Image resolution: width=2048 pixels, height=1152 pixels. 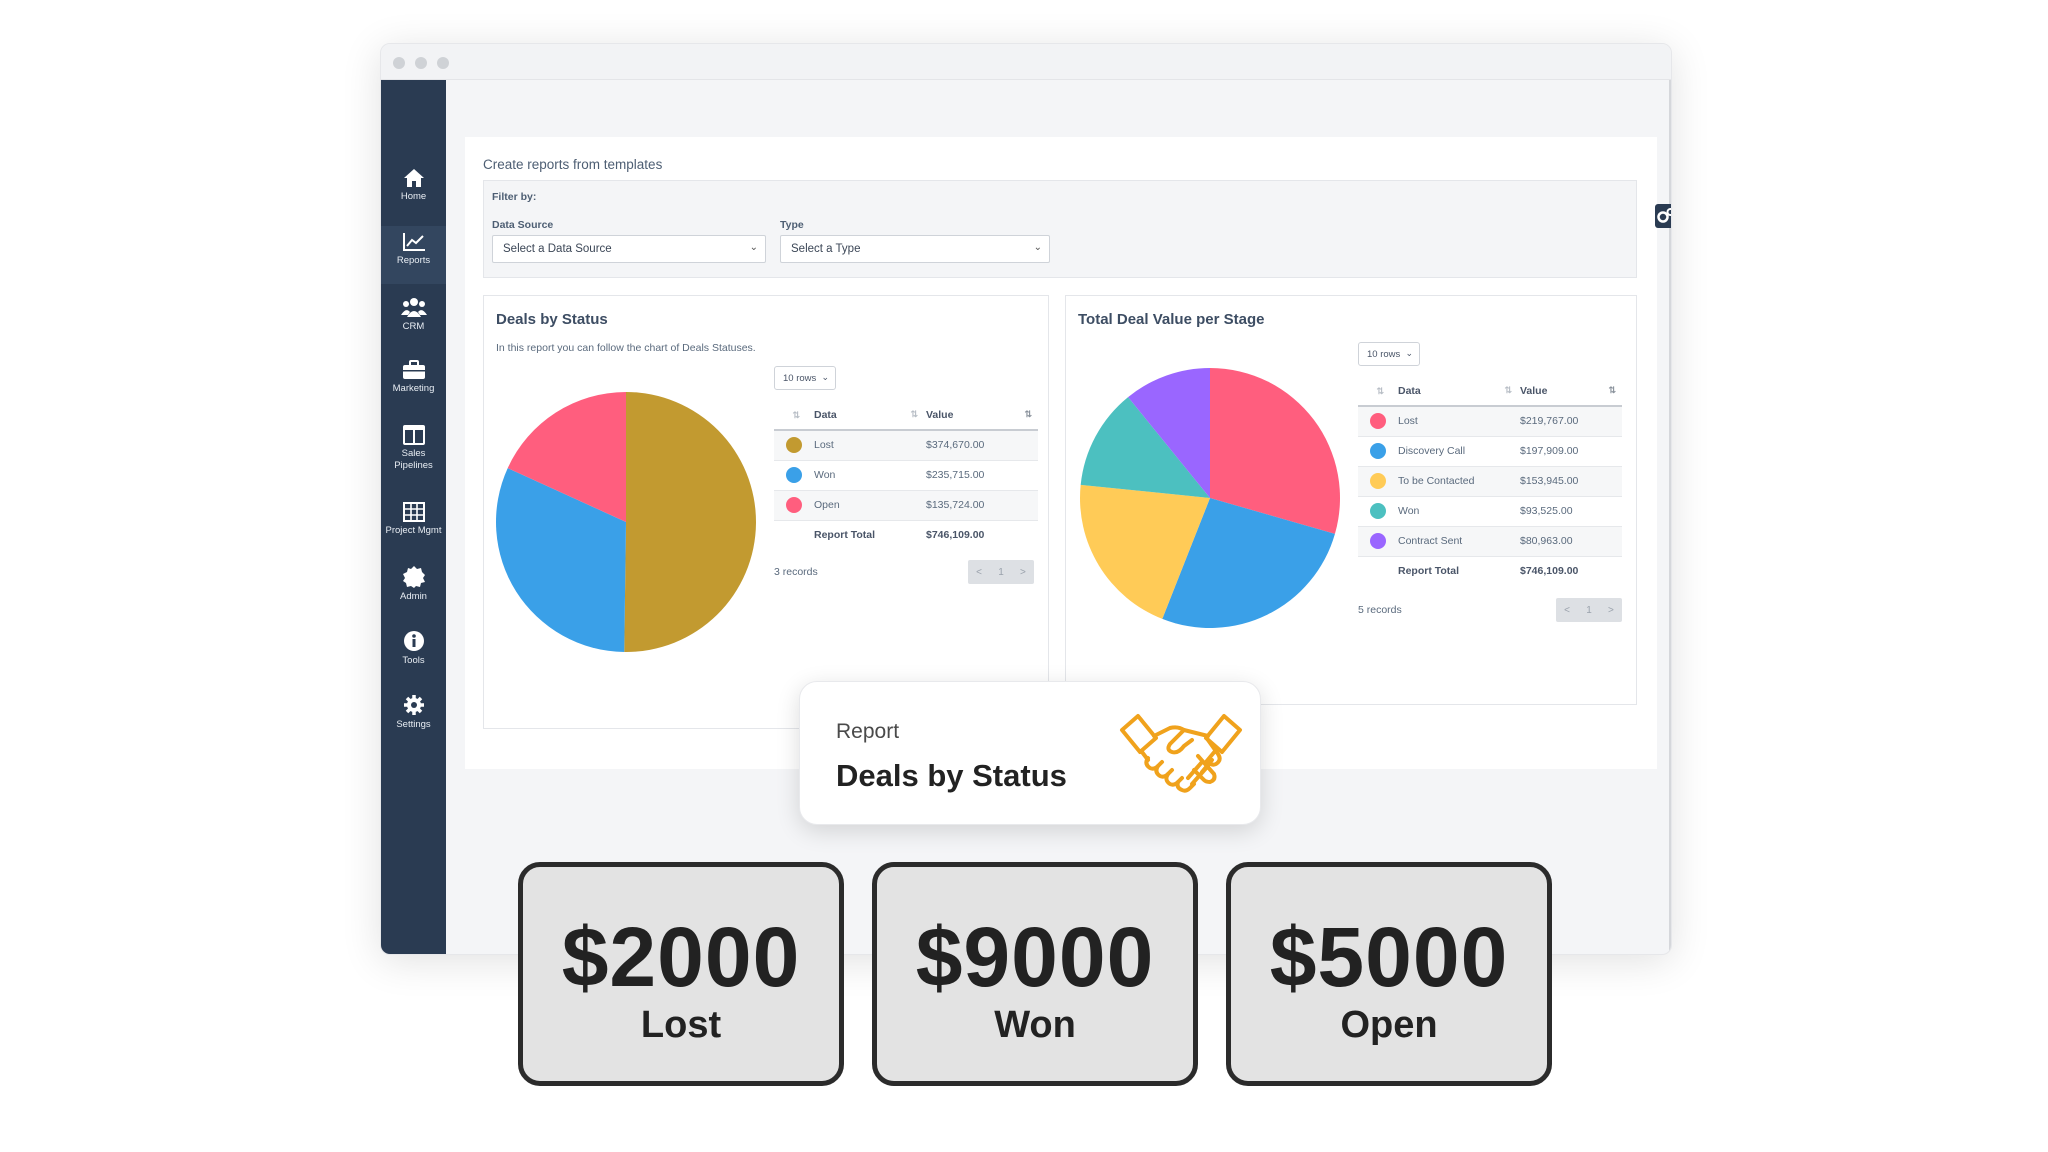 I want to click on table-row: Lost $219,767.00, so click(x=1490, y=421).